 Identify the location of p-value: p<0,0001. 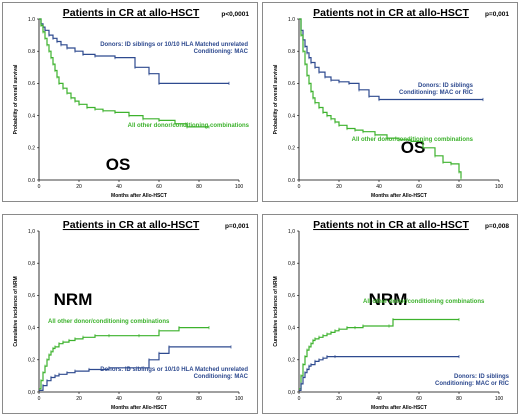
(235, 14).